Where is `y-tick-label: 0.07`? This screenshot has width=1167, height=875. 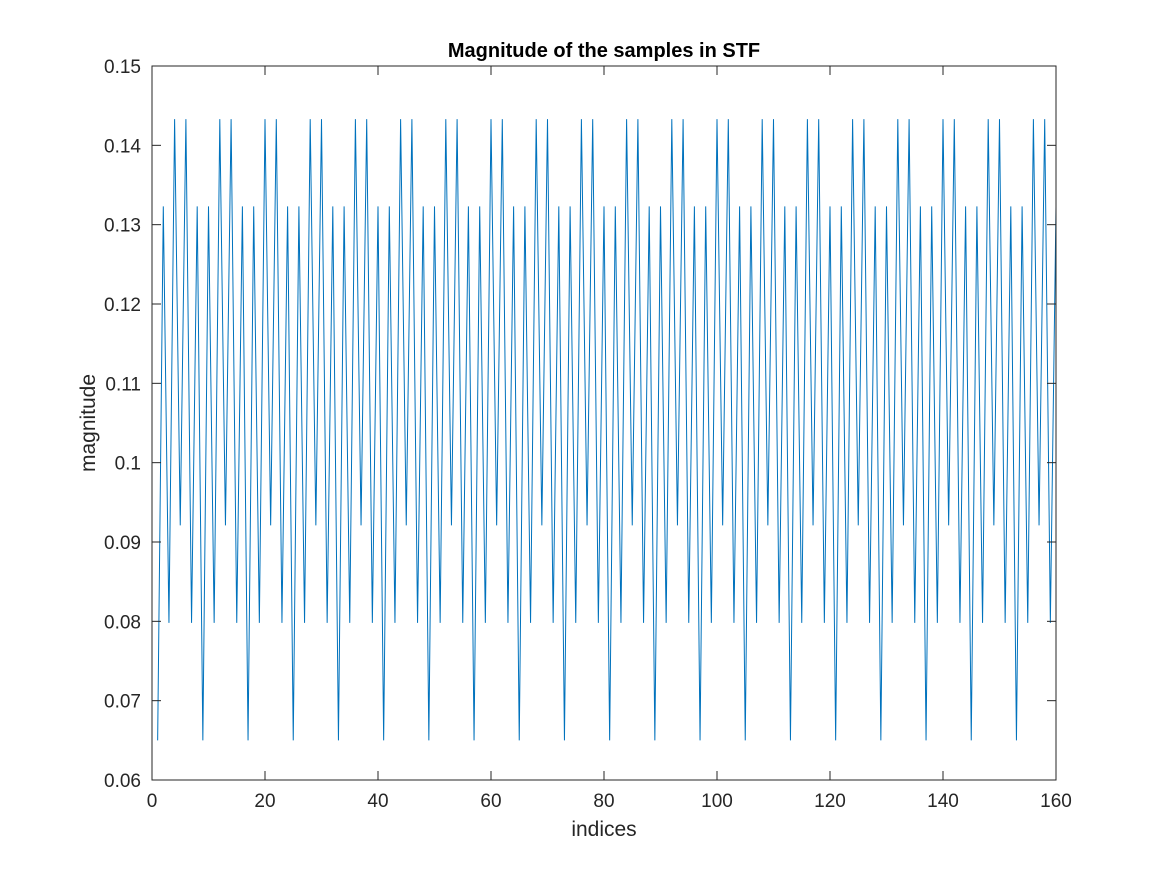 y-tick-label: 0.07 is located at coordinates (122, 702).